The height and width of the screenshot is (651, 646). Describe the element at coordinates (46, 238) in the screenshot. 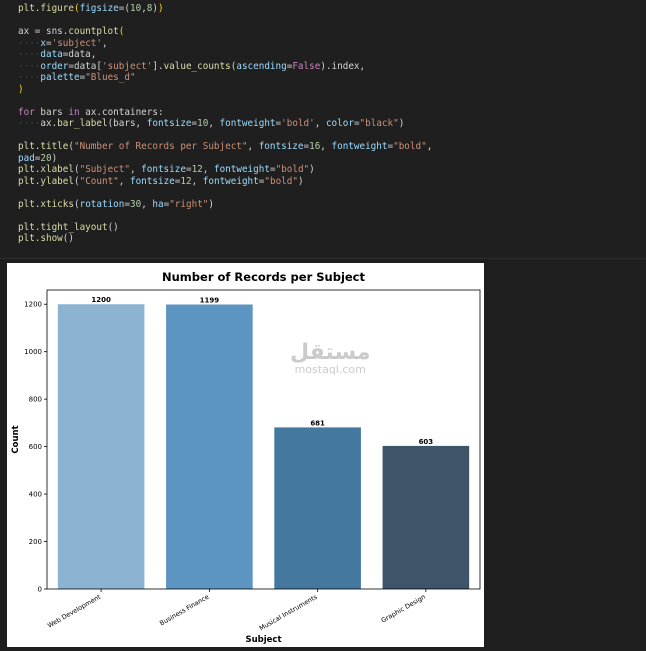

I see `code-line-21: plt.show()` at that location.